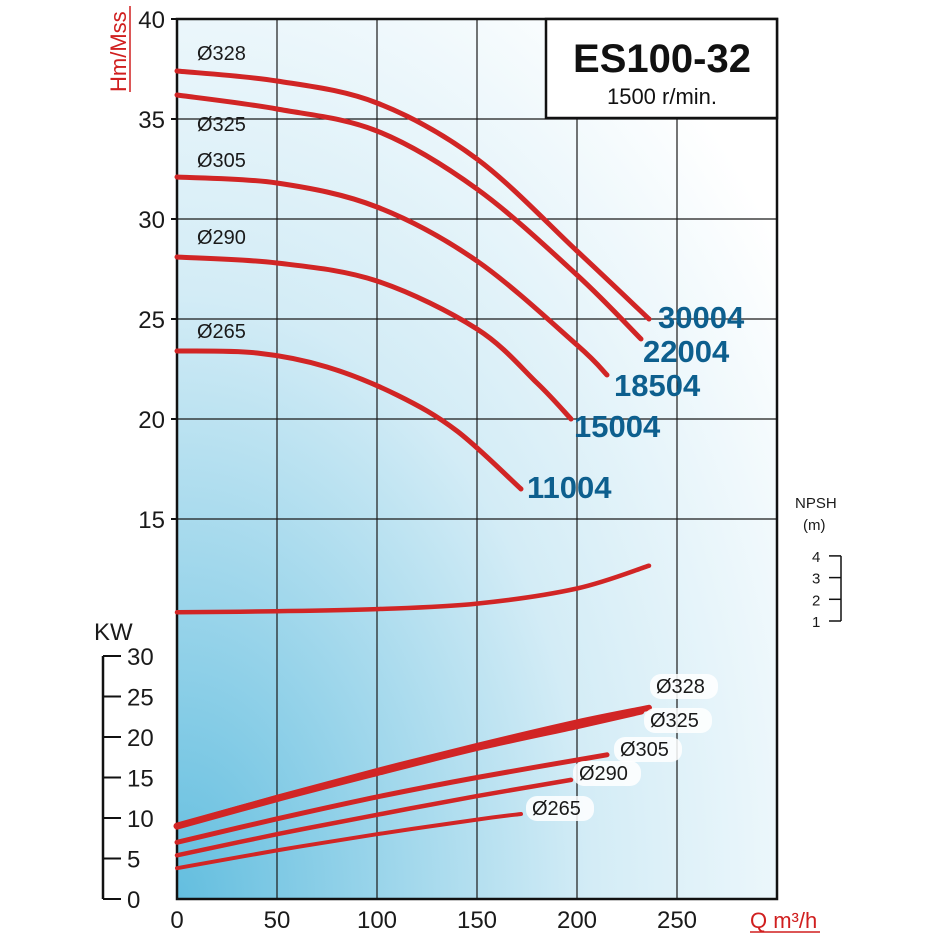 This screenshot has width=944, height=944. What do you see at coordinates (151, 320) in the screenshot?
I see `head-tick-label: 25` at bounding box center [151, 320].